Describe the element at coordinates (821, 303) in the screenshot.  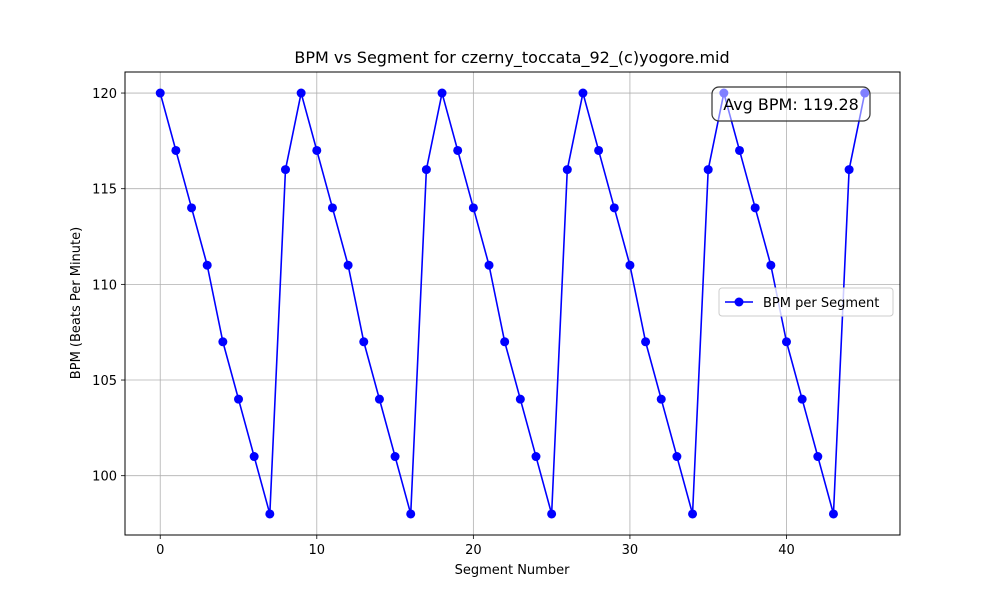
I see `legend-entry-label: BPM per Segment` at that location.